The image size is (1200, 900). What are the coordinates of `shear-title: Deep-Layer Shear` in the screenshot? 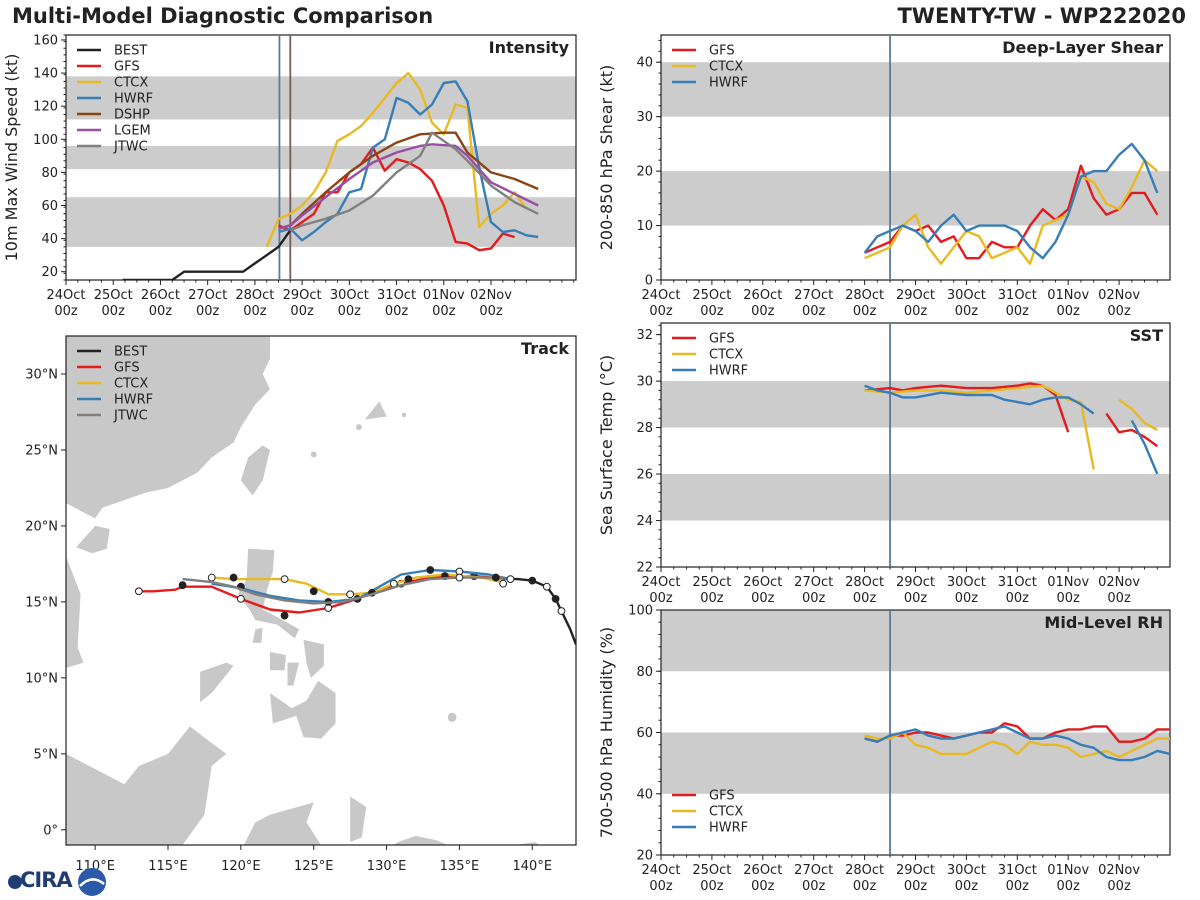 It's located at (1082, 47).